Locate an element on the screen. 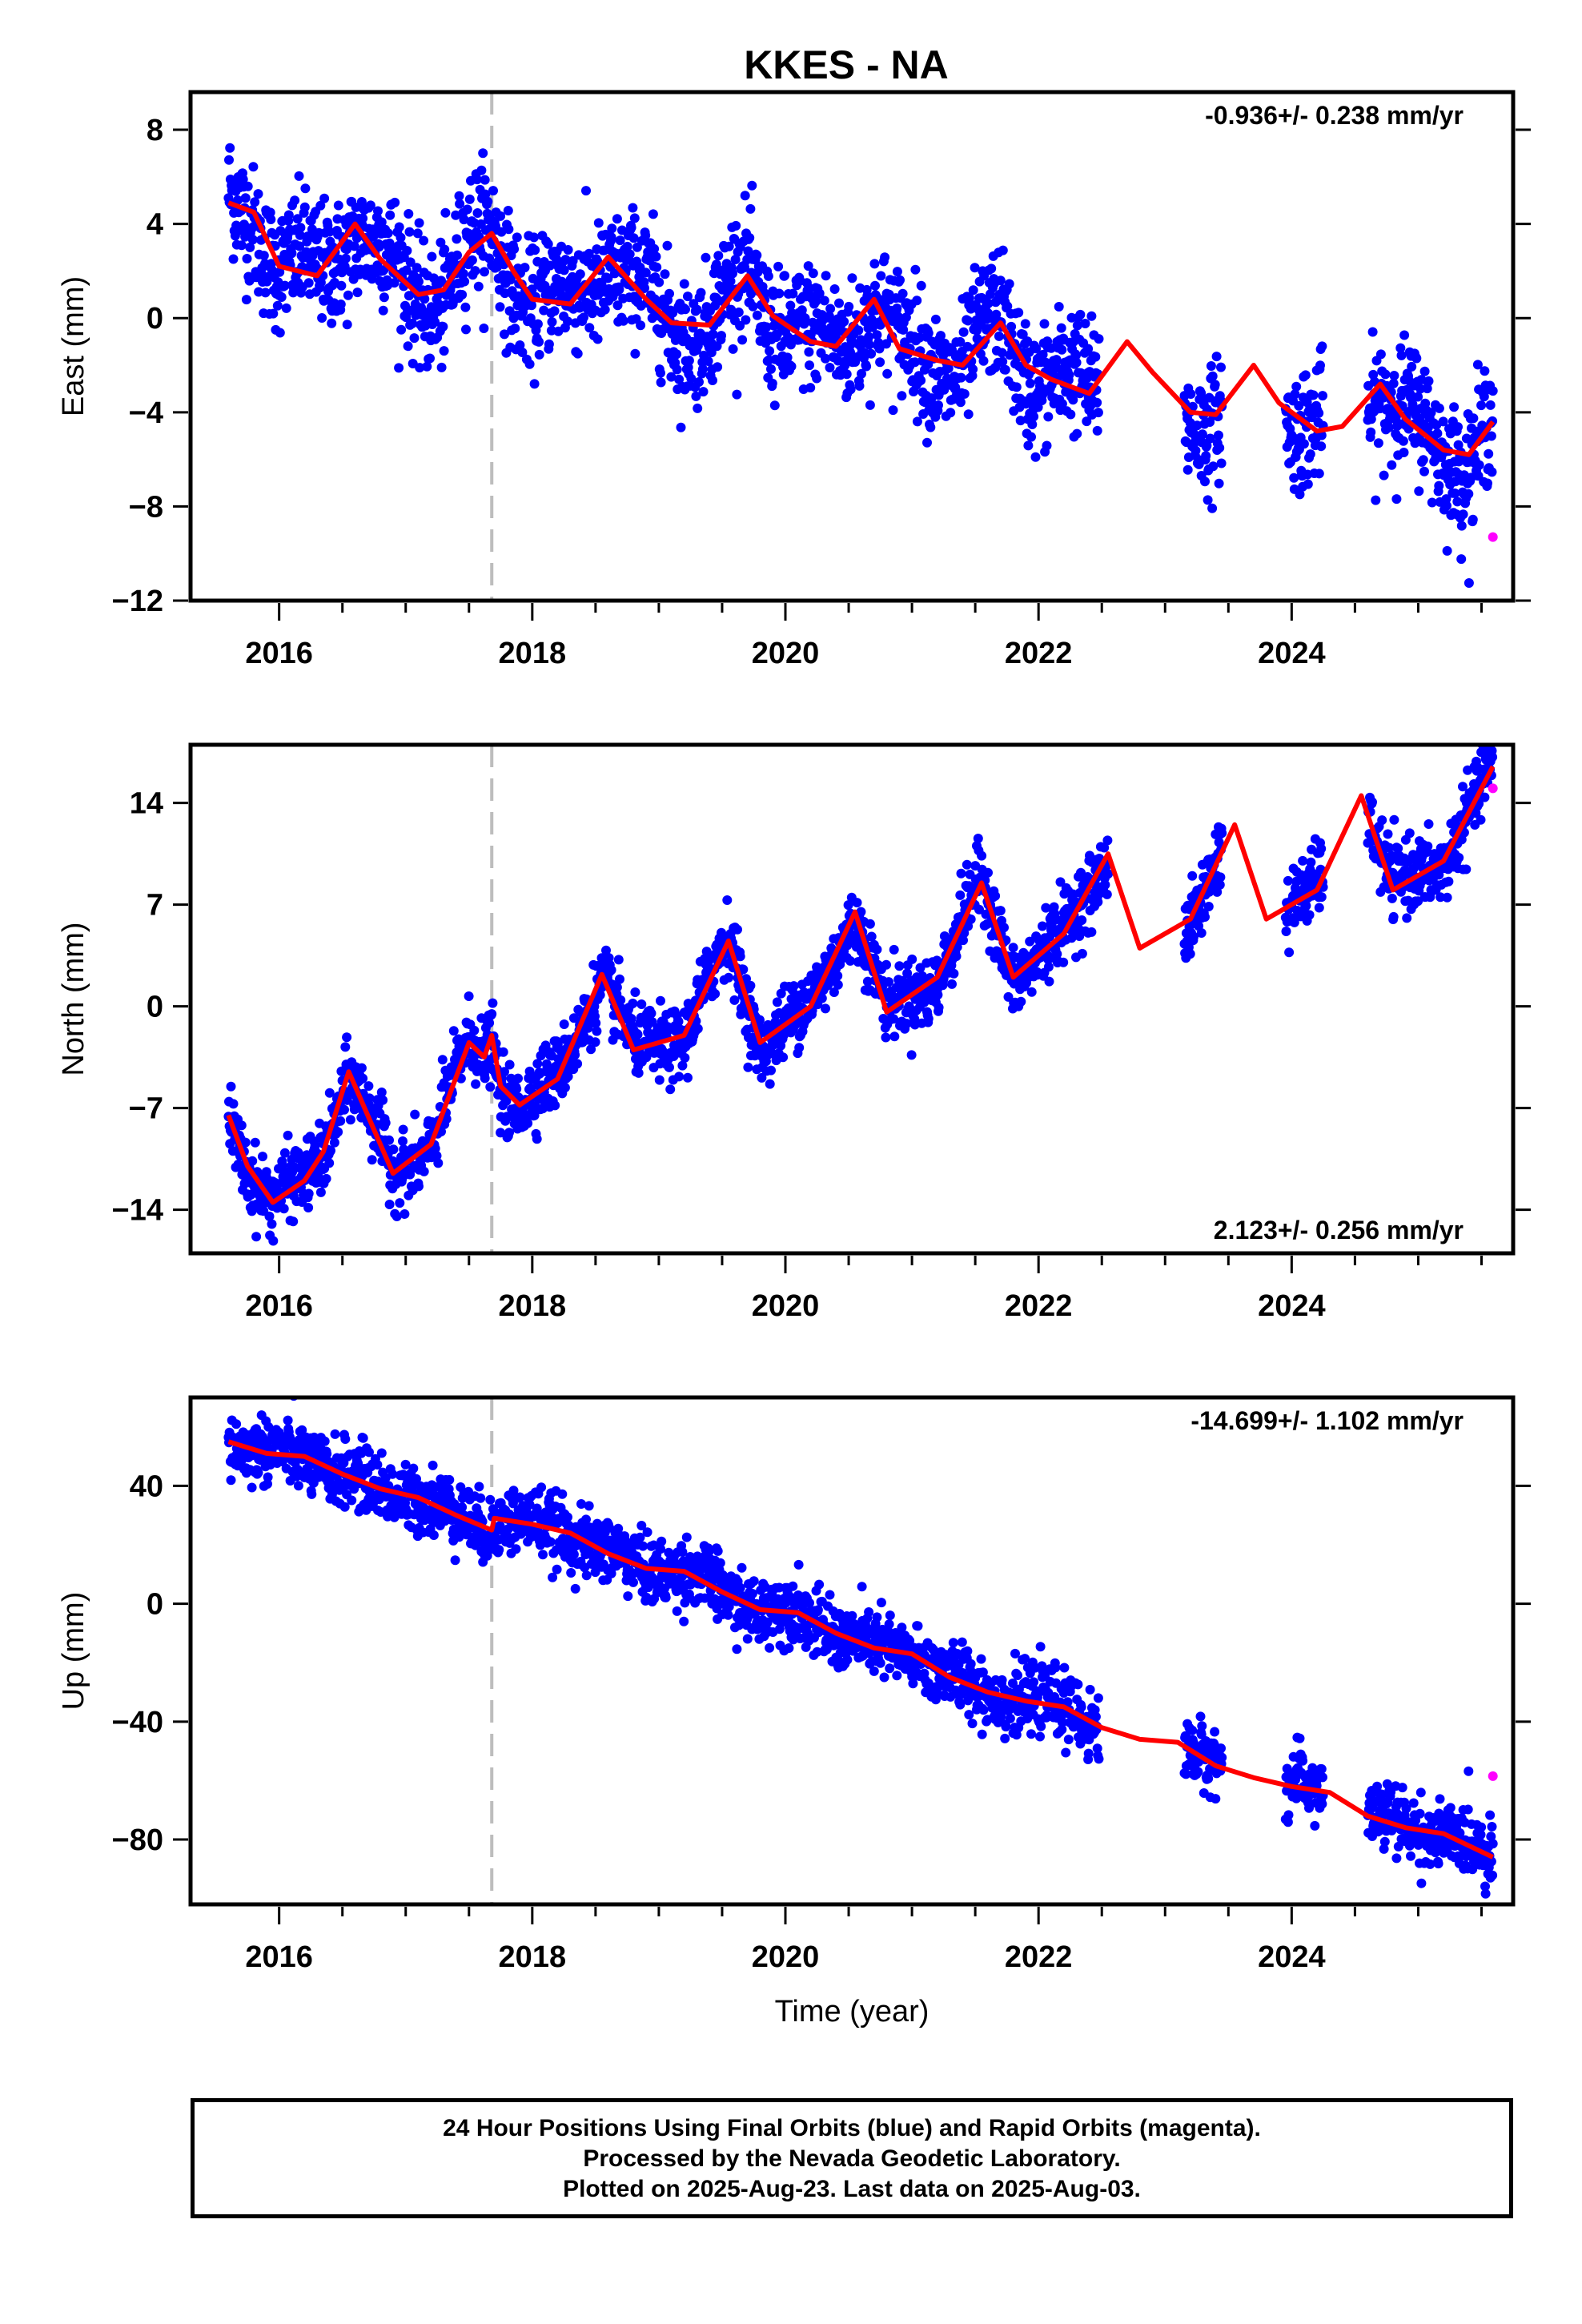 The image size is (1582, 2324). y-tick-label: 7 is located at coordinates (155, 906).